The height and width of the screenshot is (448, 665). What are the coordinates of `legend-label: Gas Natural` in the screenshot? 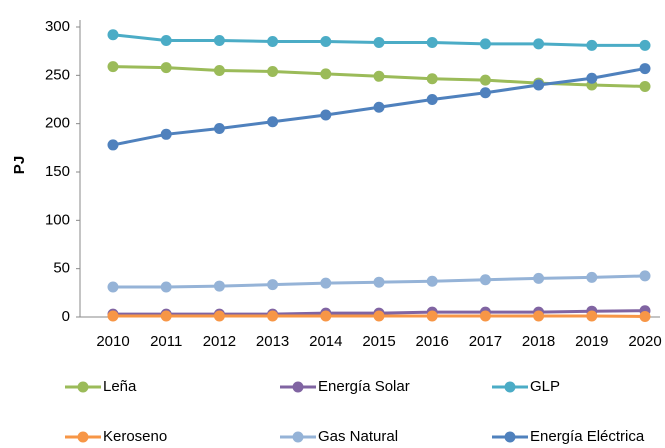 It's located at (358, 436).